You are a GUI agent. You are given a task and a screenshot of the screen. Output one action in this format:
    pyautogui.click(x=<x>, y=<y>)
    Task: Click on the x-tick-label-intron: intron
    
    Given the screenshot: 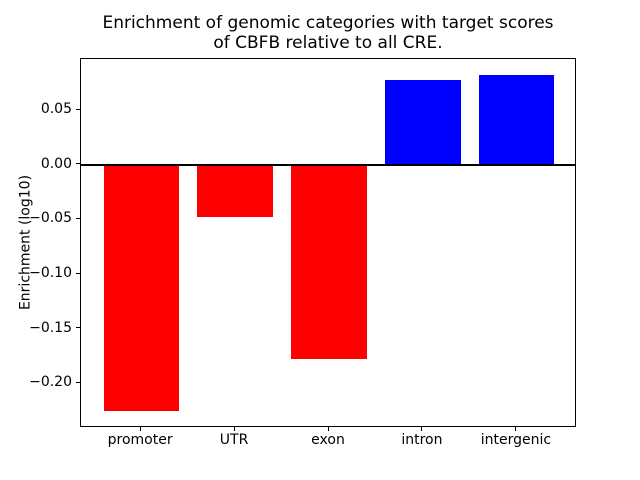 What is the action you would take?
    pyautogui.click(x=422, y=440)
    